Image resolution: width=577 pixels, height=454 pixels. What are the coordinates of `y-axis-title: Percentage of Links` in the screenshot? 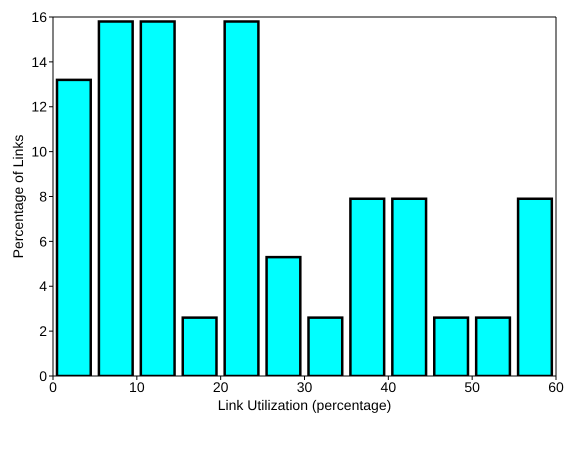 It's located at (18, 196).